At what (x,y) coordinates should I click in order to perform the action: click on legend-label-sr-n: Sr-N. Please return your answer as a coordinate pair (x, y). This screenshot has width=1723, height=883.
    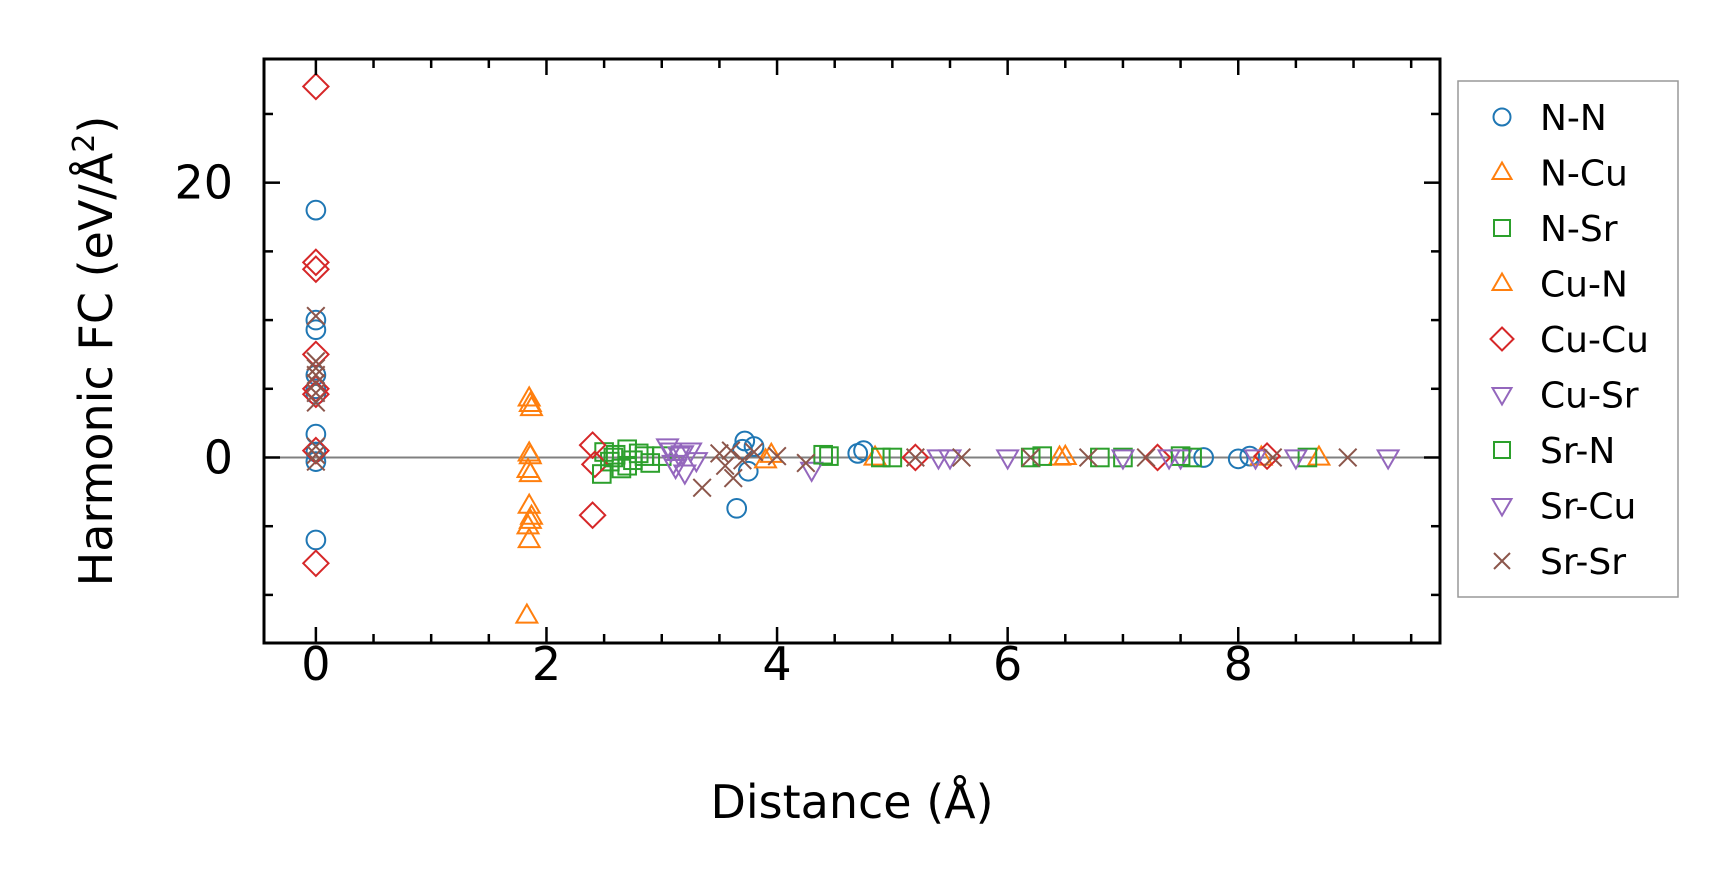
    Looking at the image, I should click on (1577, 451).